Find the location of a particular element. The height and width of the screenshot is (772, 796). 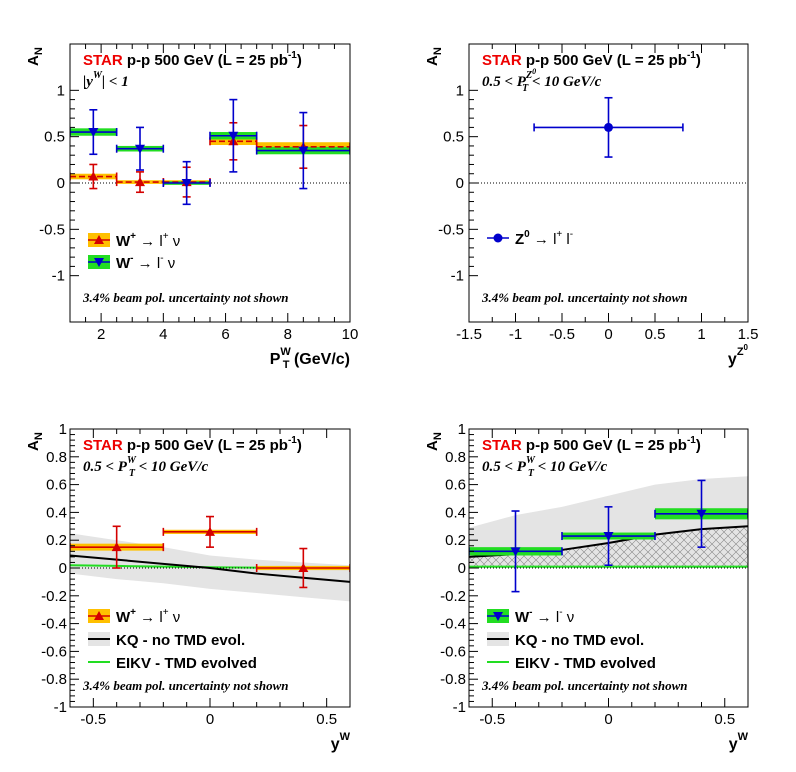

x-axis-title-main: y is located at coordinates (732, 359).